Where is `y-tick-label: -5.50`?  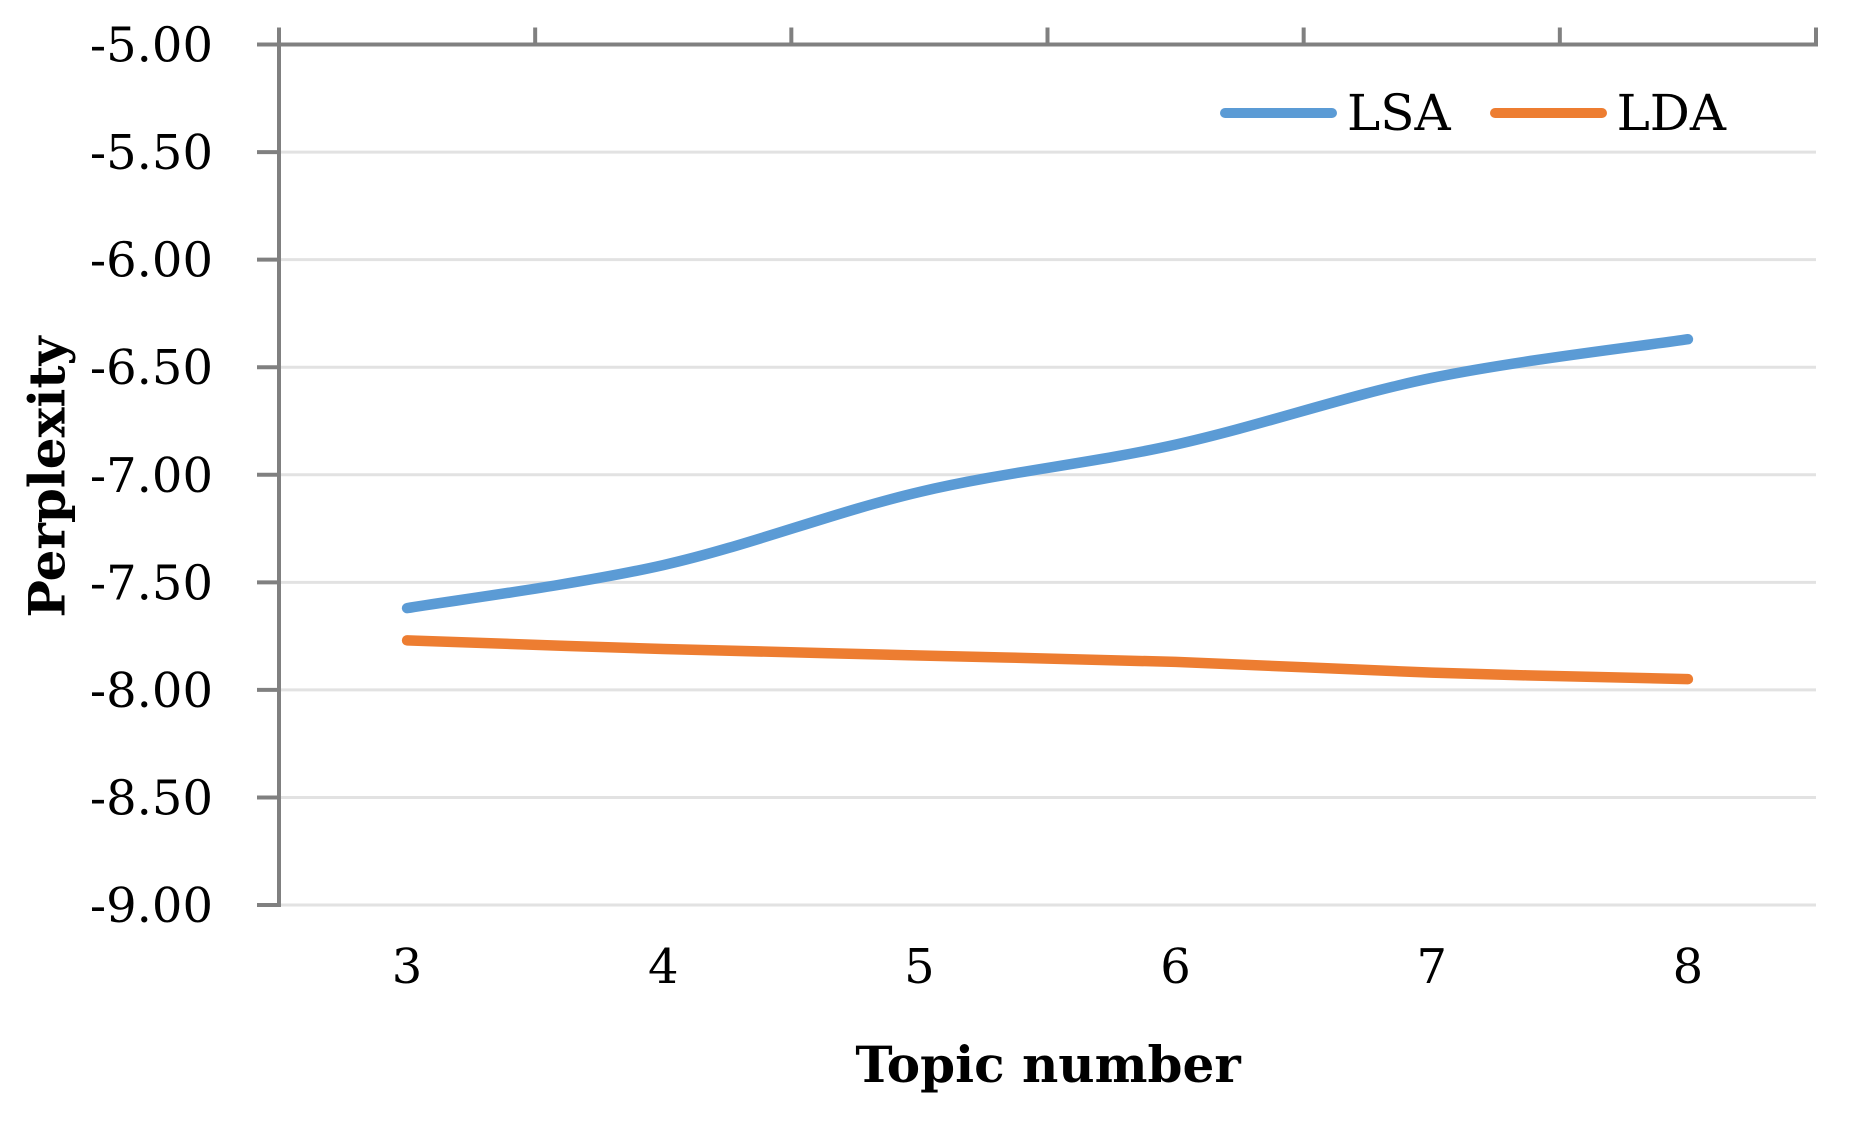 y-tick-label: -5.50 is located at coordinates (151, 153).